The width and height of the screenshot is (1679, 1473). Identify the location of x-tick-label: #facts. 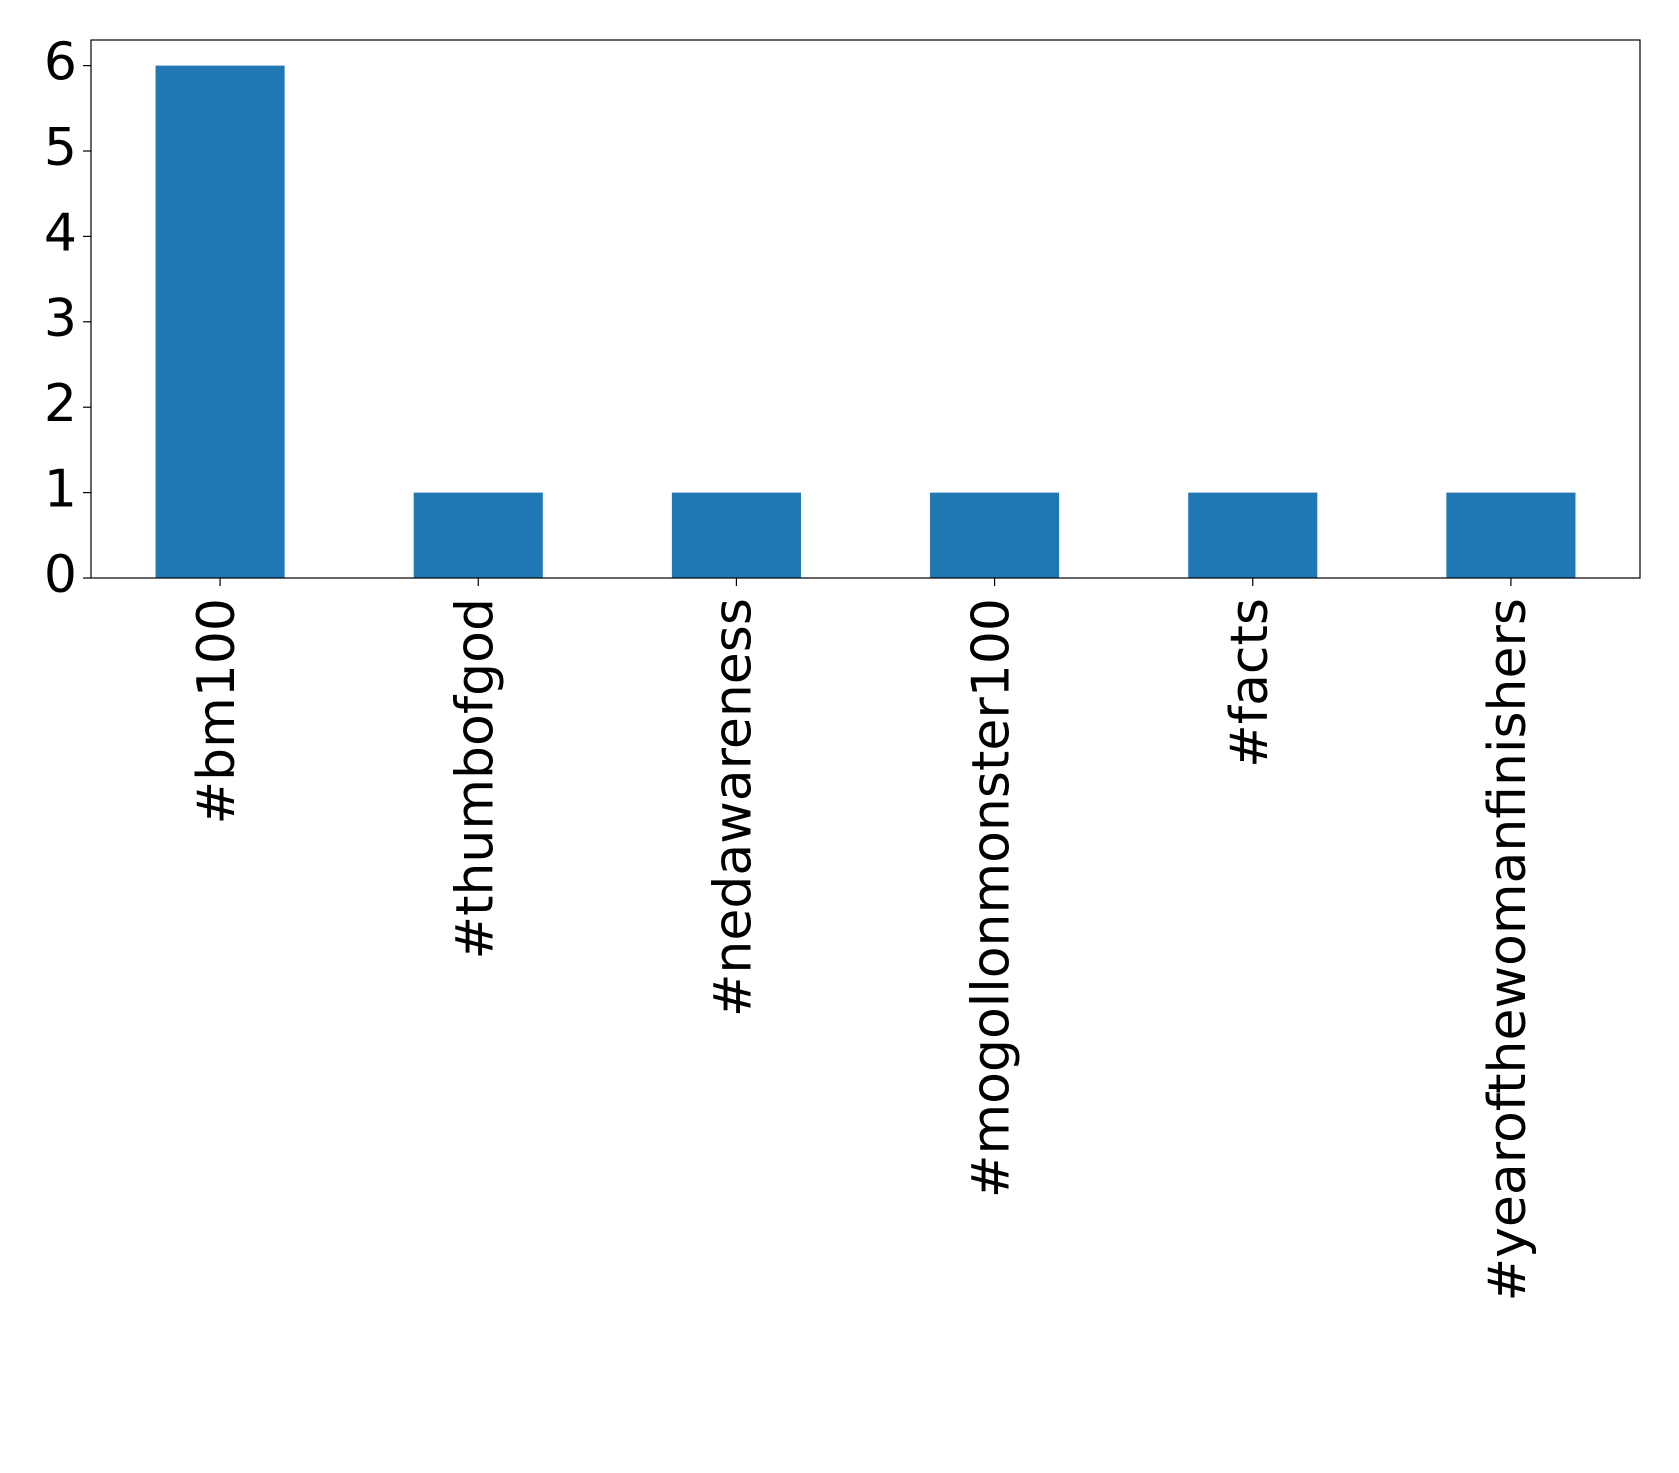
(1250, 683).